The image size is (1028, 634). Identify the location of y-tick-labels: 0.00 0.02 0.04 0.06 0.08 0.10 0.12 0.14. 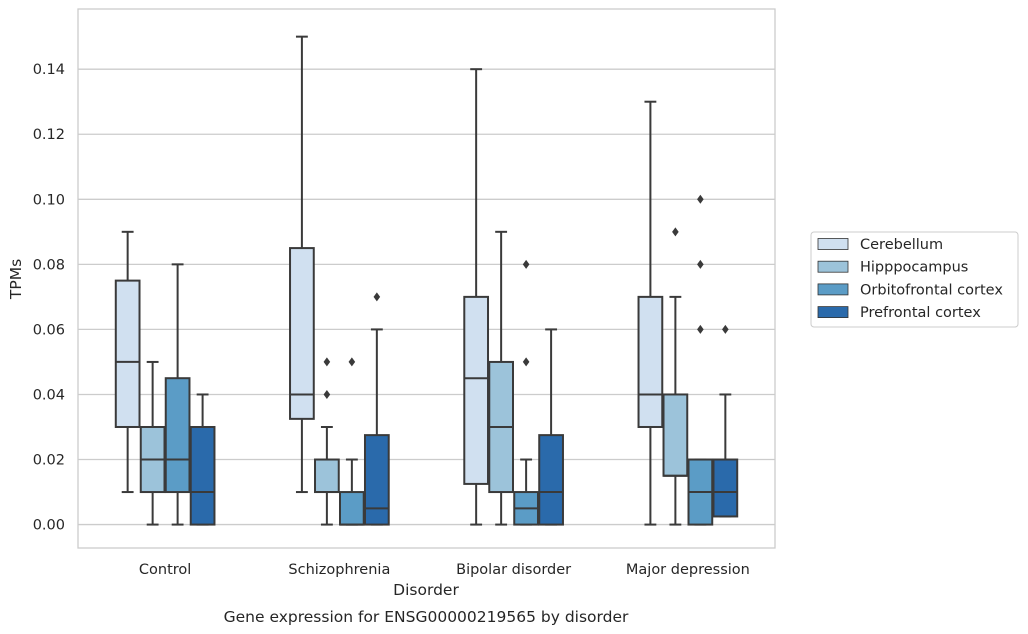
(49, 297).